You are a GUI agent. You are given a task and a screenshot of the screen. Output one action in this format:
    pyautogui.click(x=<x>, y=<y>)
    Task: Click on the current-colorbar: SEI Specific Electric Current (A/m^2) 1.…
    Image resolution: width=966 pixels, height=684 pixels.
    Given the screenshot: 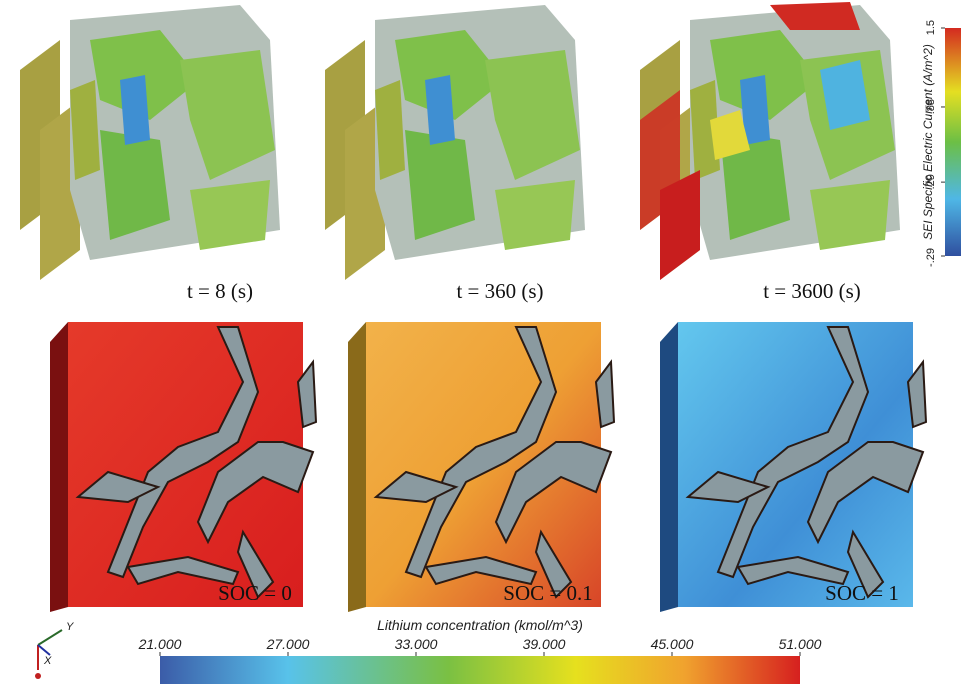 What is the action you would take?
    pyautogui.click(x=941, y=143)
    